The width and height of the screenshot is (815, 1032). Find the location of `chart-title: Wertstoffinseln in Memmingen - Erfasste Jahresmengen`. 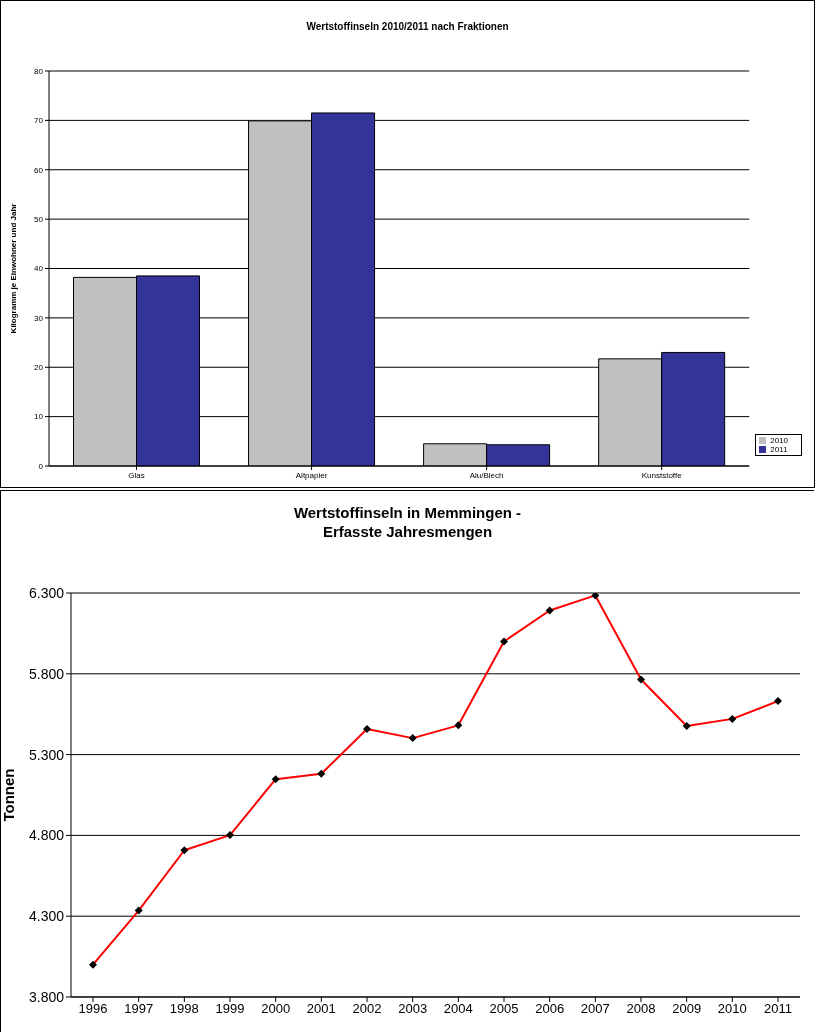

chart-title: Wertstoffinseln in Memmingen - Erfasste Jahresmengen is located at coordinates (407, 522).